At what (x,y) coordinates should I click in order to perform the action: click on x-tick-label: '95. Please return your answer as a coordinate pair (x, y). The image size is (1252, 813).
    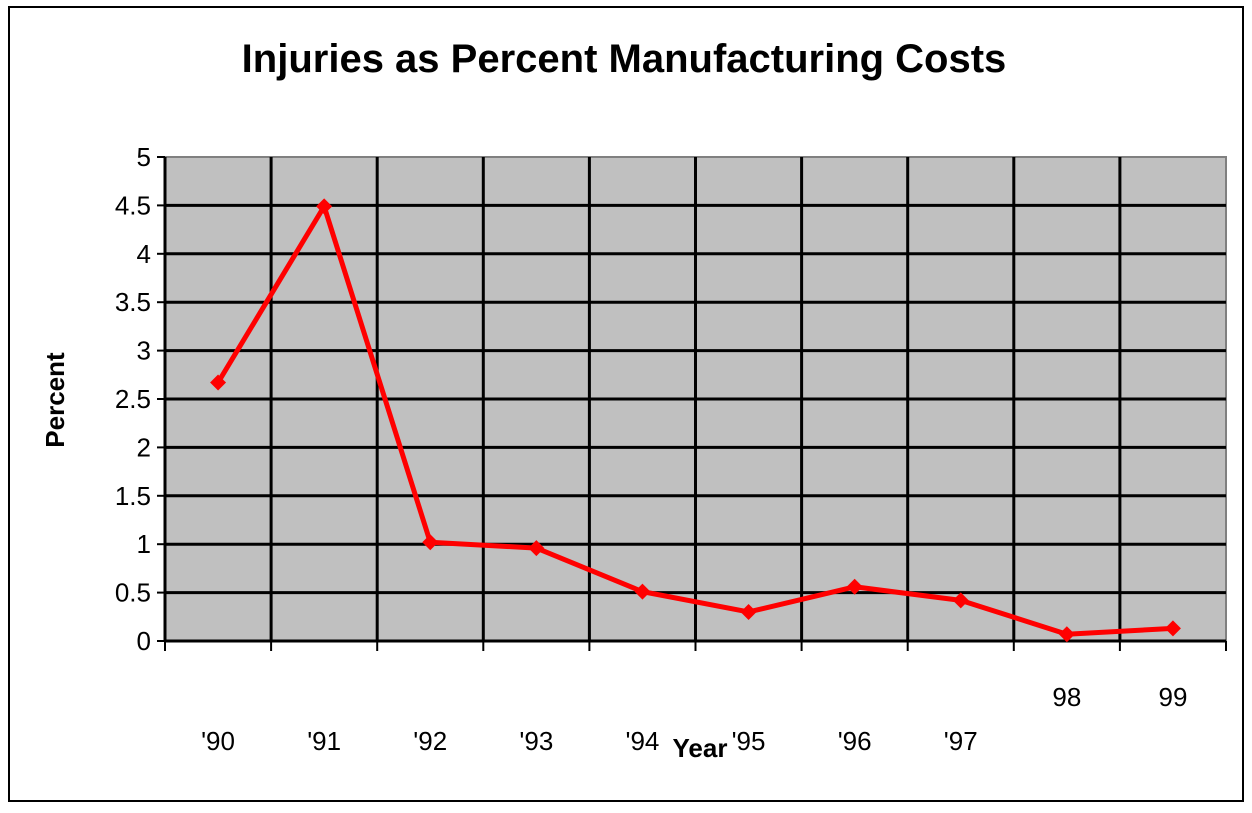
    Looking at the image, I should click on (749, 741).